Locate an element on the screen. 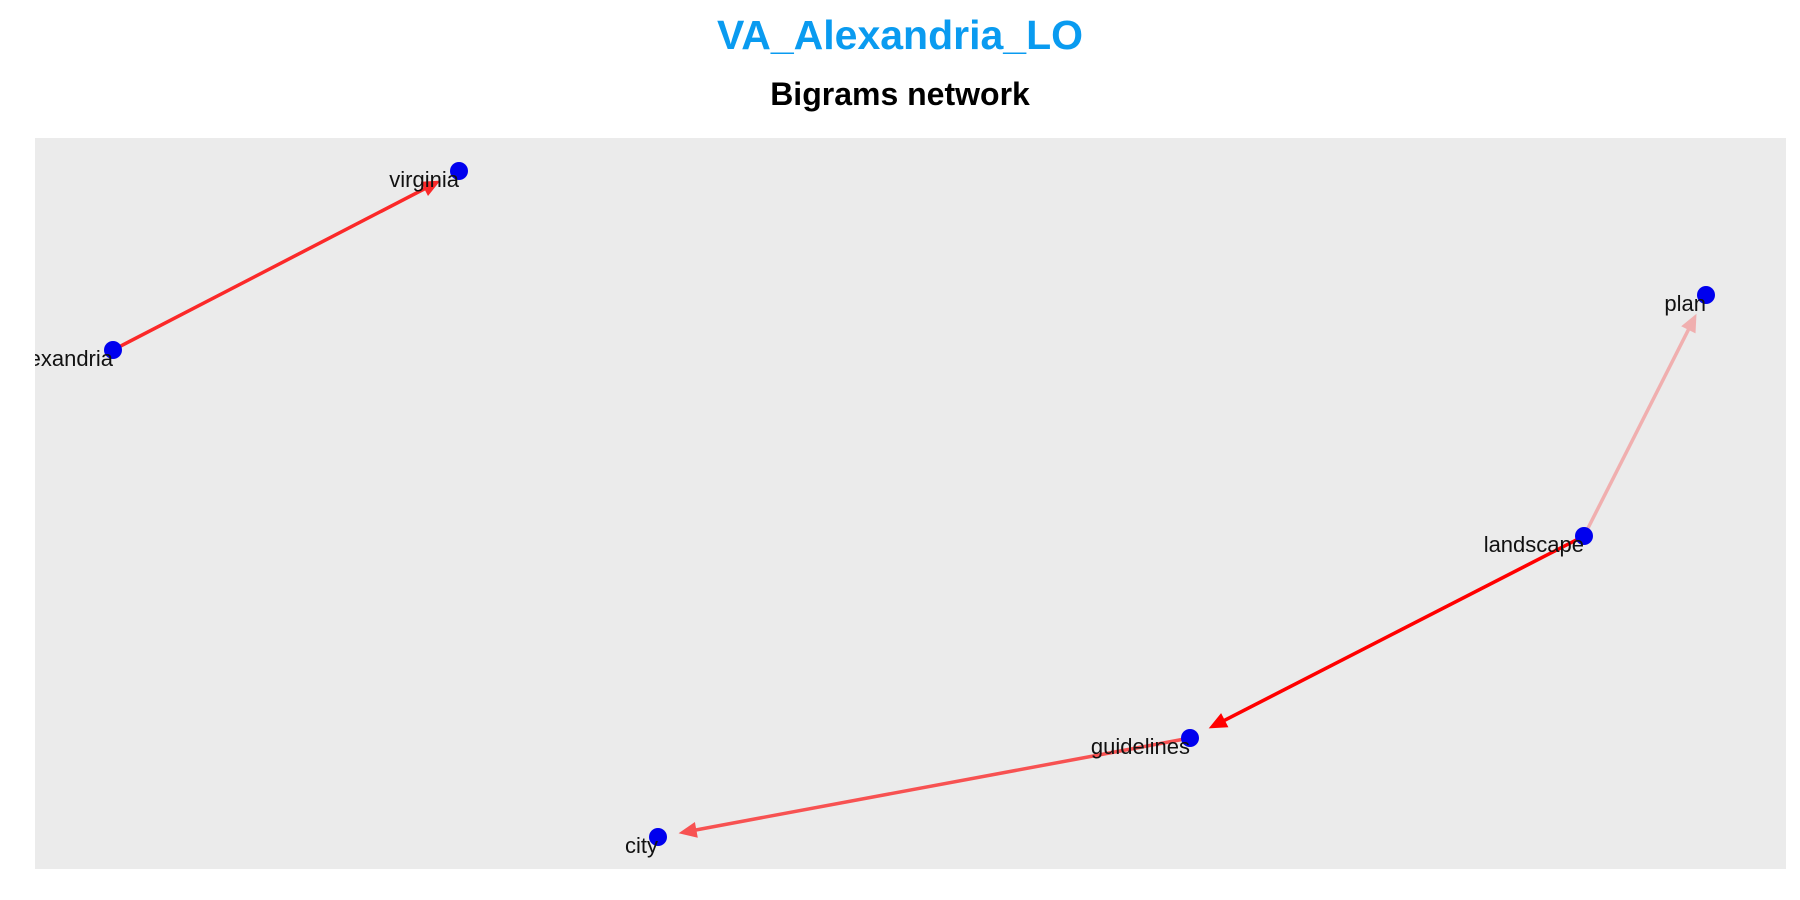 This screenshot has width=1800, height=900. edge-landscape-plan is located at coordinates (1639, 425).